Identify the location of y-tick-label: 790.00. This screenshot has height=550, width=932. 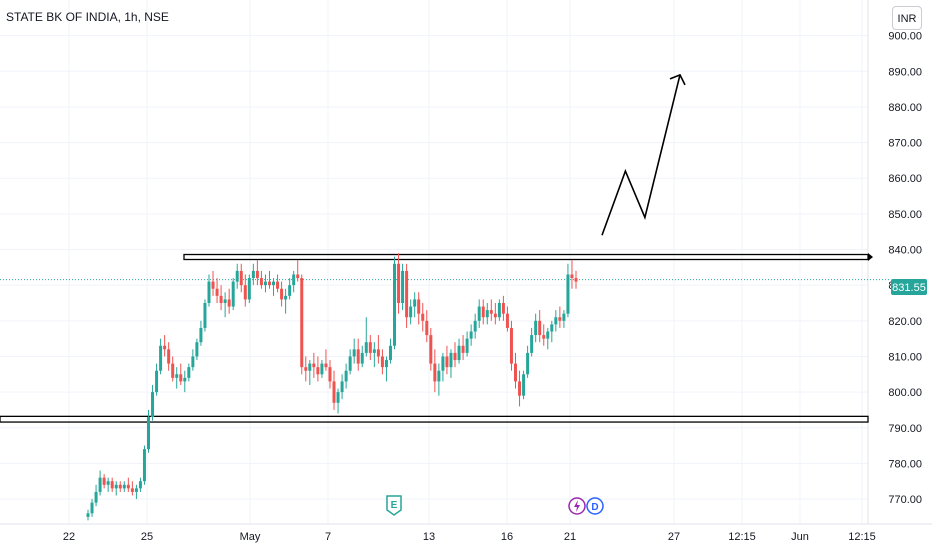
(905, 429).